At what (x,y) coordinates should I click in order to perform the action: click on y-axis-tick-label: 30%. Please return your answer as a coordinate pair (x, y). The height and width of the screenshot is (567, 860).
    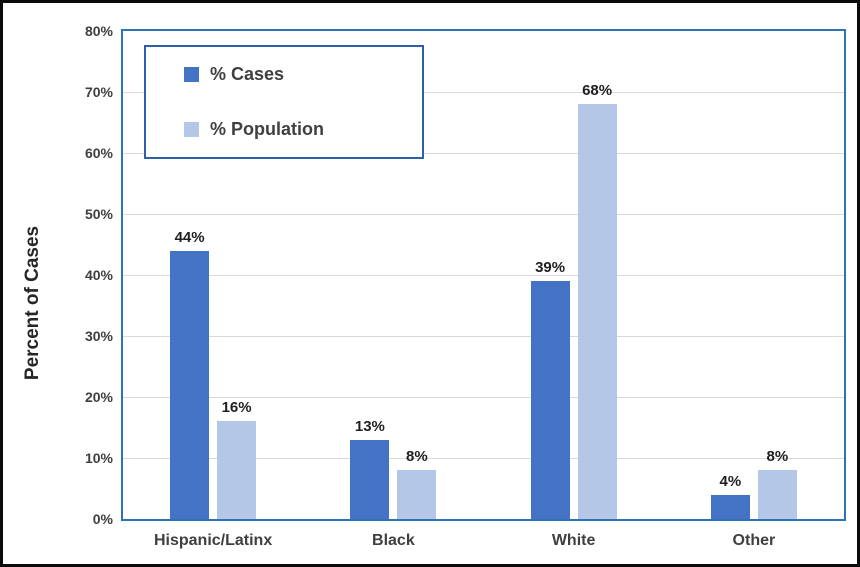
    Looking at the image, I should click on (98, 336).